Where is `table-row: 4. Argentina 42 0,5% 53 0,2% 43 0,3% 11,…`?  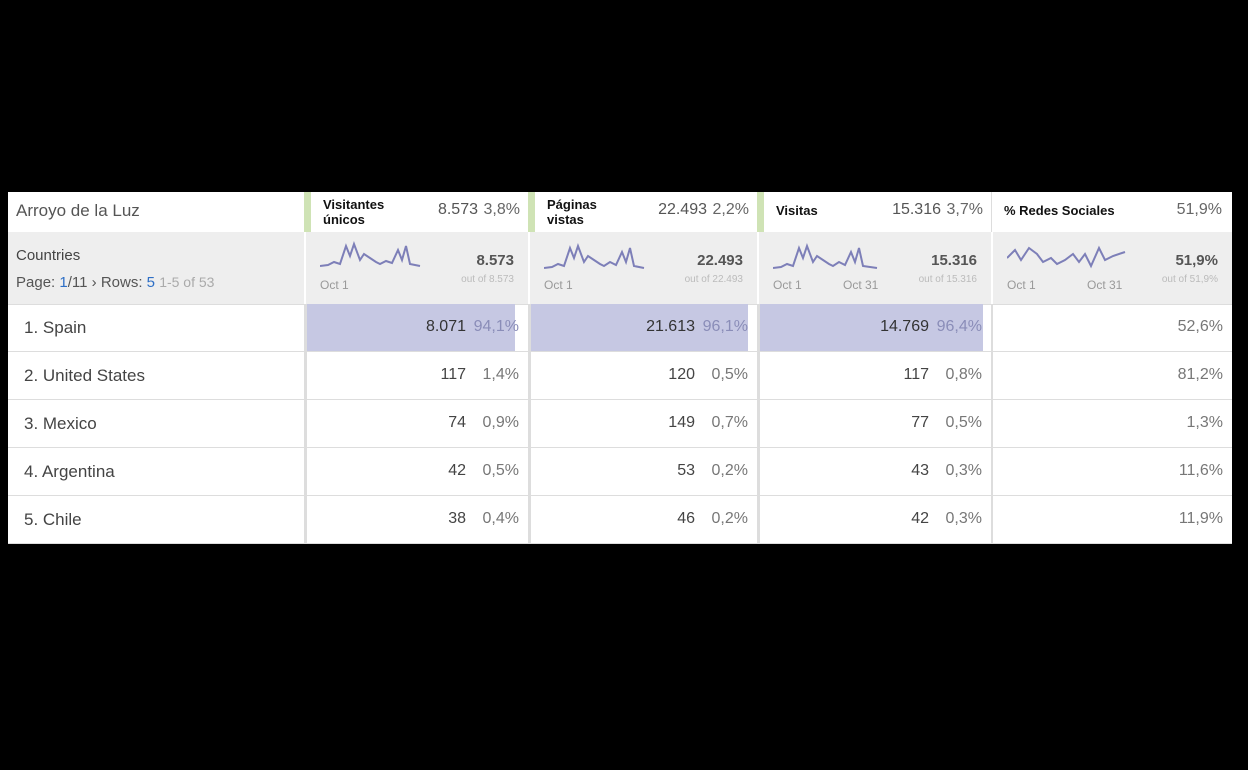
table-row: 4. Argentina 42 0,5% 53 0,2% 43 0,3% 11,… is located at coordinates (620, 472).